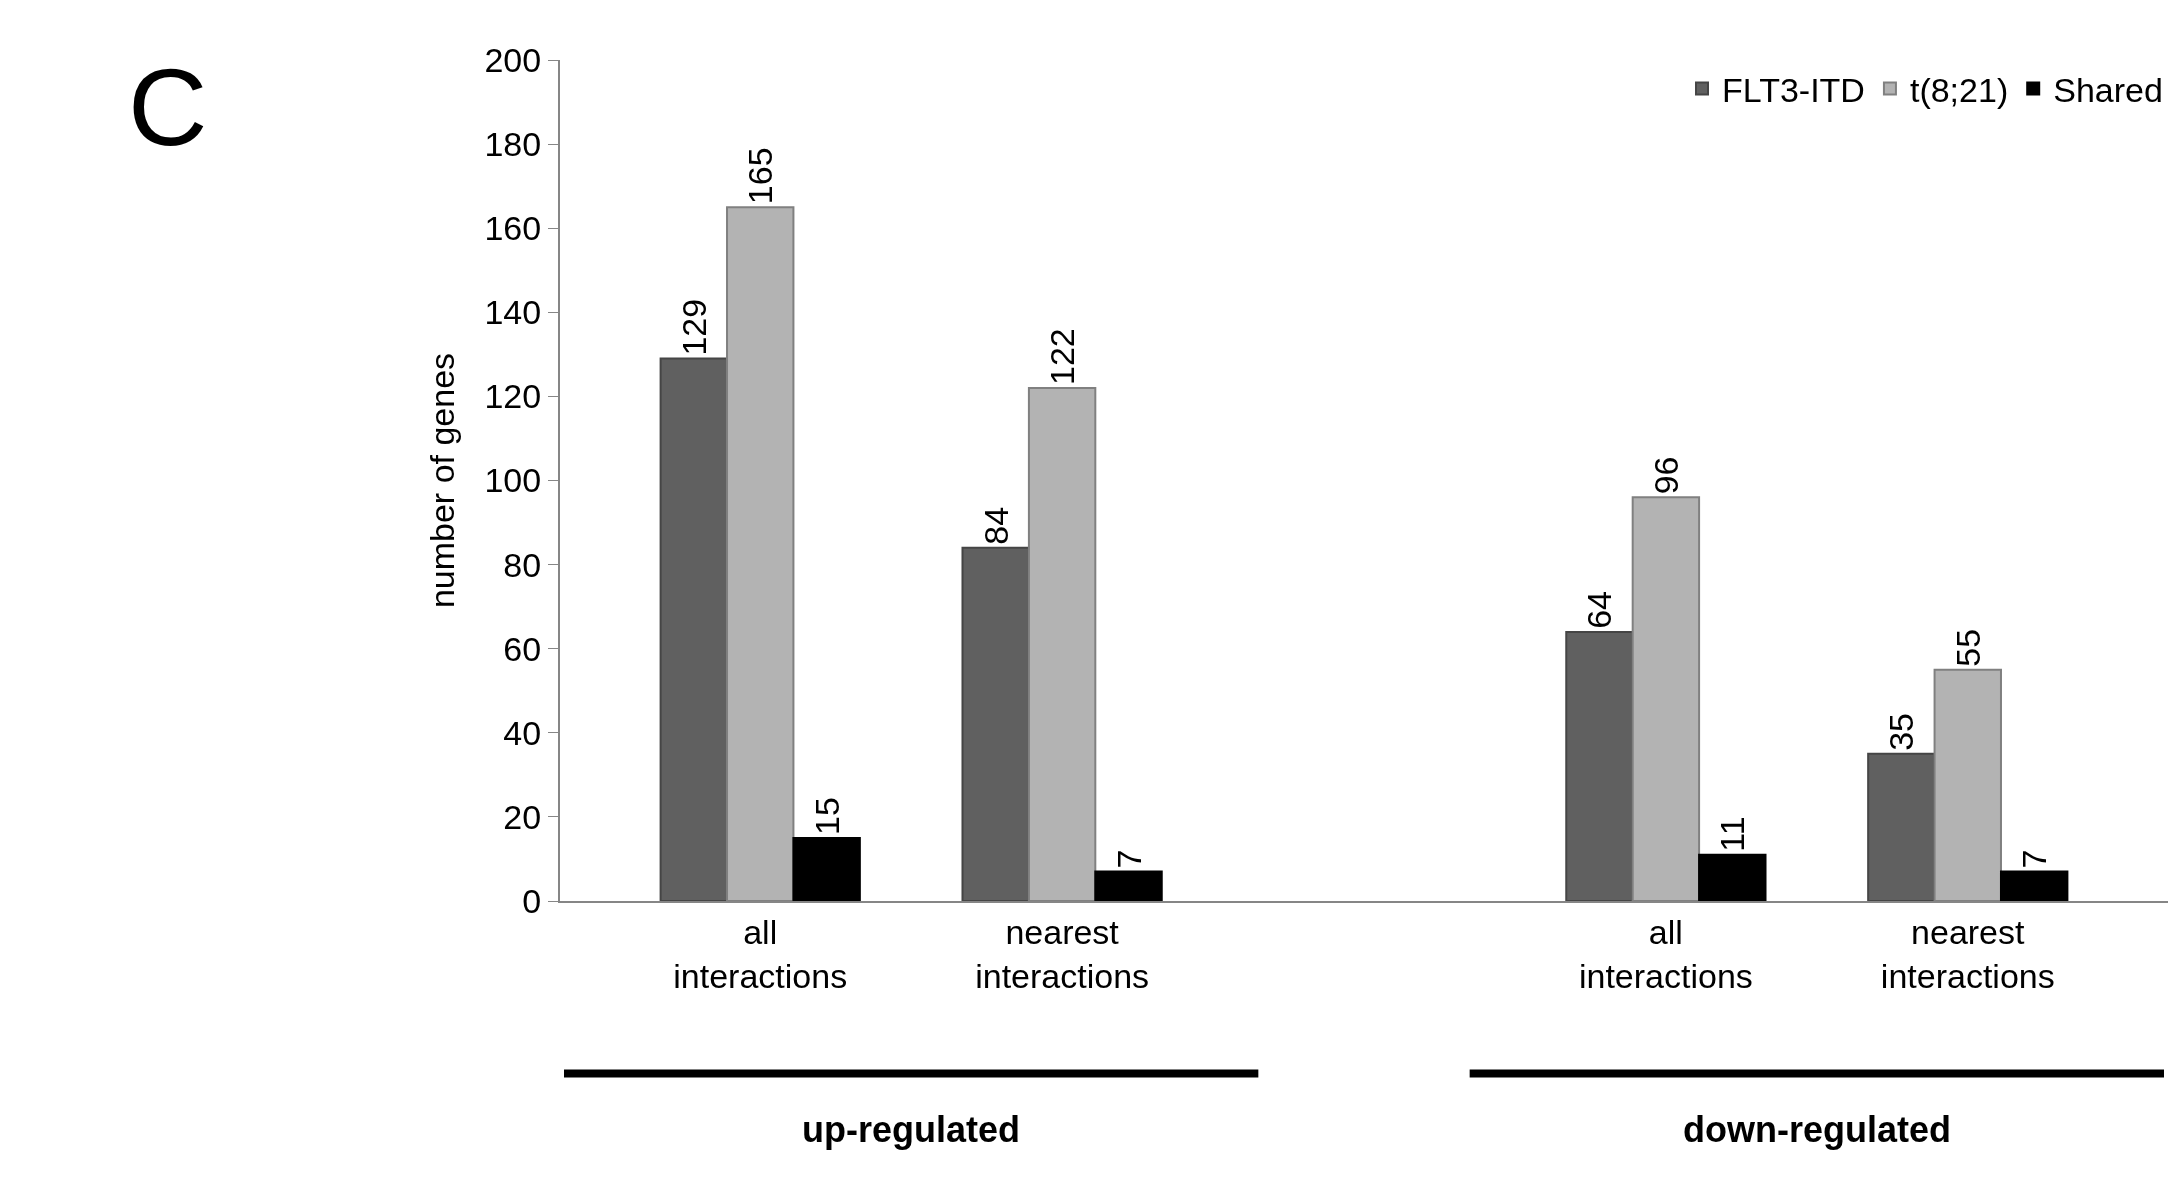 The height and width of the screenshot is (1191, 2178). What do you see at coordinates (513, 59) in the screenshot?
I see `y-tick-label: 200` at bounding box center [513, 59].